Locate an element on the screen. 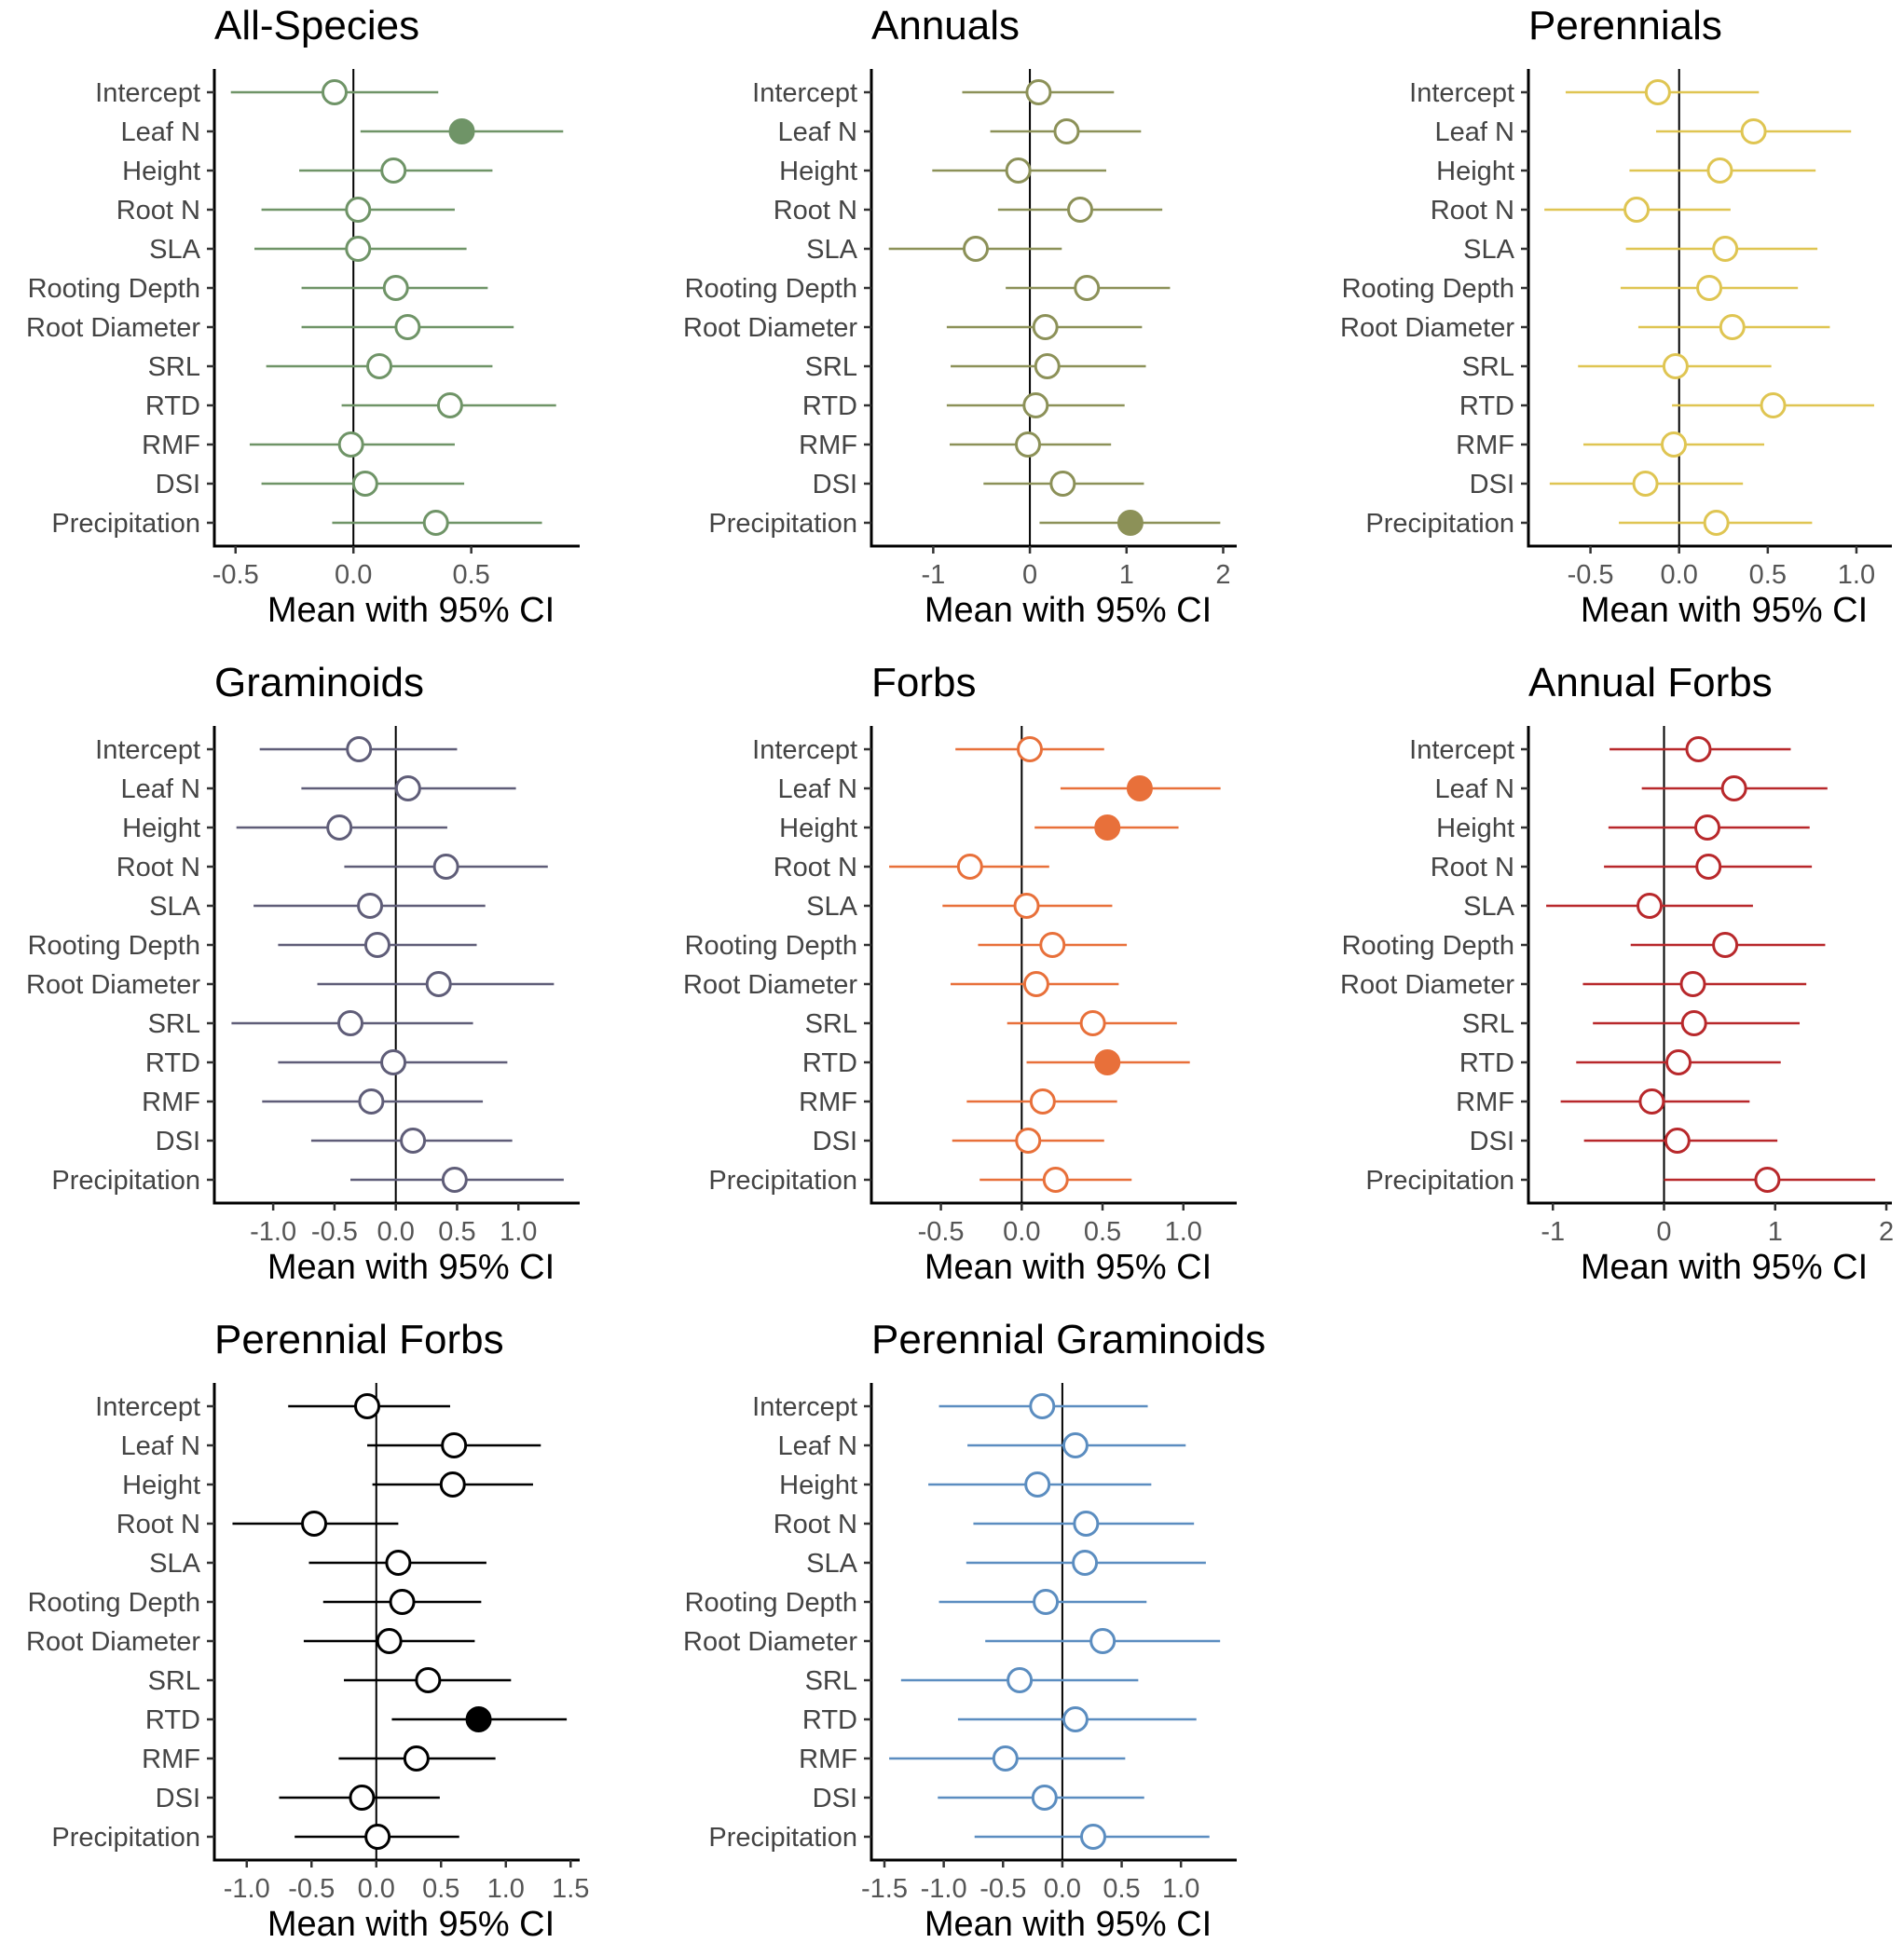  panel-title: Graminoids is located at coordinates (319, 683).